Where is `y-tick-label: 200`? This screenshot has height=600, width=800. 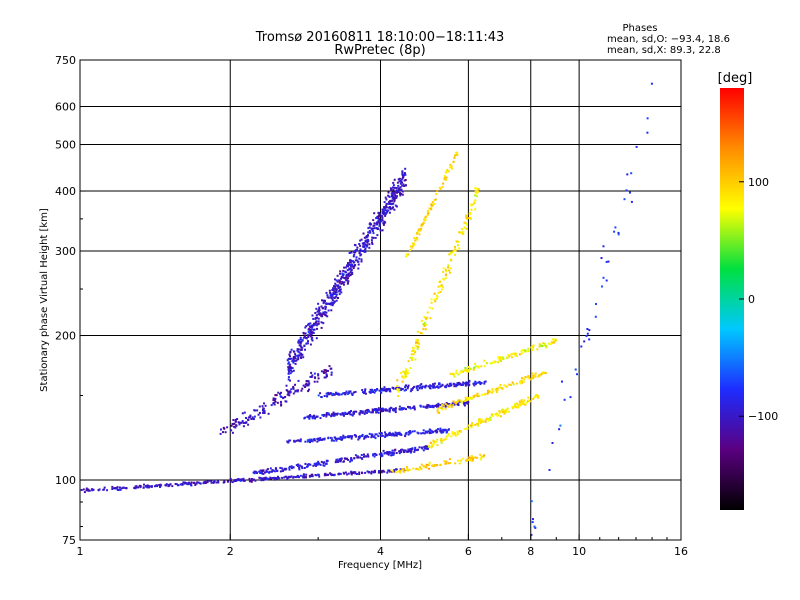 y-tick-label: 200 is located at coordinates (65, 336).